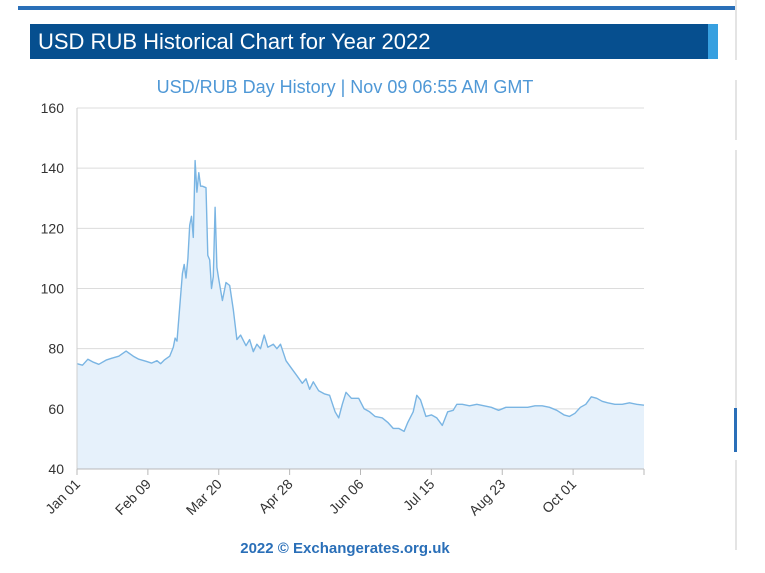 This screenshot has width=765, height=573. What do you see at coordinates (56, 469) in the screenshot?
I see `y-tick-label: 40` at bounding box center [56, 469].